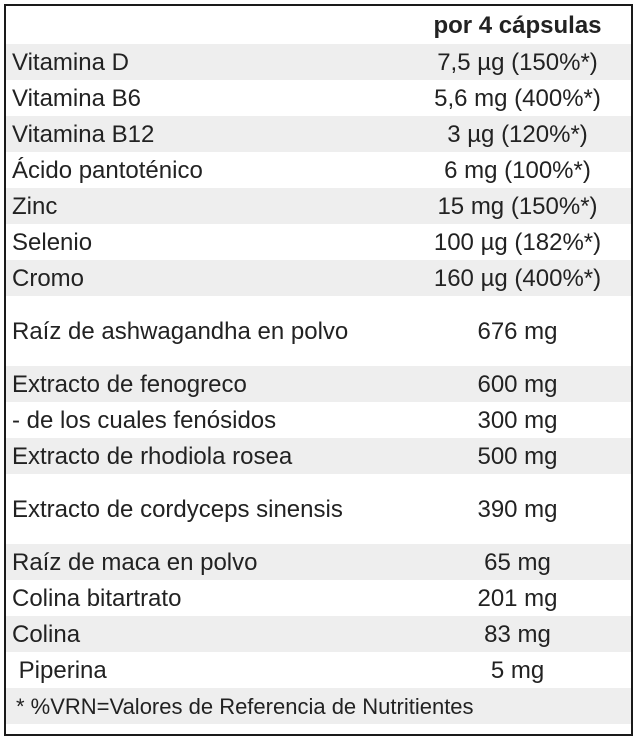  What do you see at coordinates (518, 598) in the screenshot?
I see `nutrient-value: 201 mg` at bounding box center [518, 598].